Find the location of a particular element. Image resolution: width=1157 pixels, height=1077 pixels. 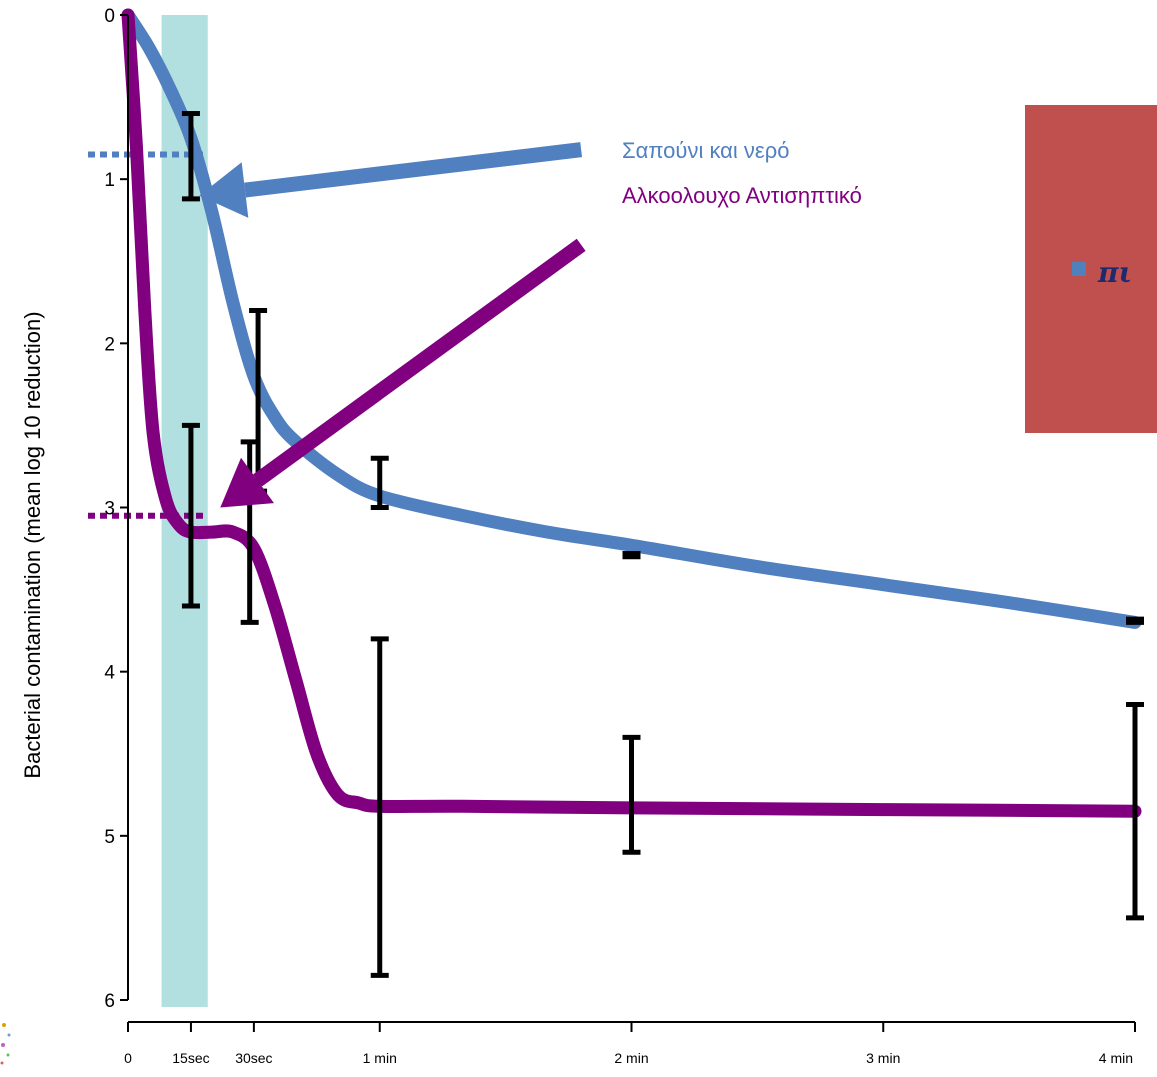

xtick-label: 15sec is located at coordinates (190, 1058).